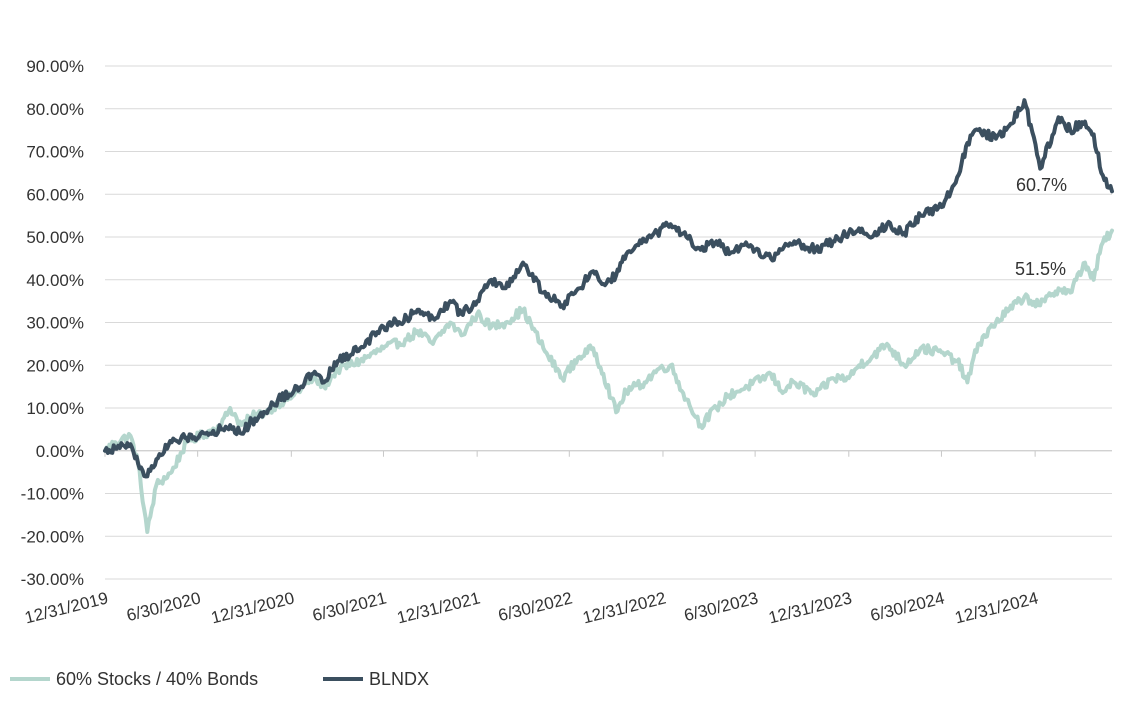  What do you see at coordinates (535, 606) in the screenshot?
I see `x-tick-label: 6/30/2022` at bounding box center [535, 606].